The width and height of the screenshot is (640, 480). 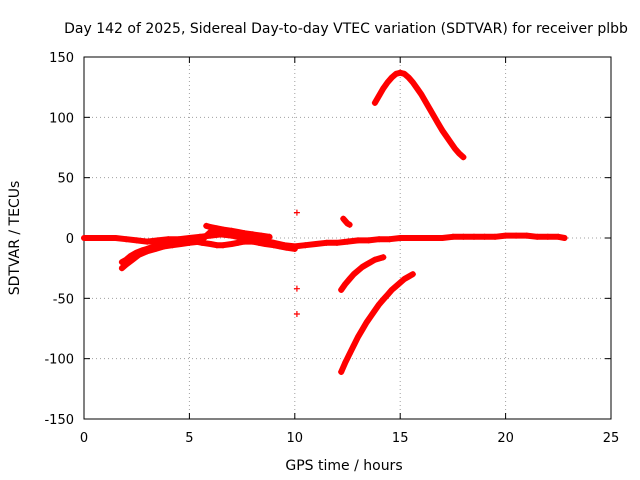 What do you see at coordinates (70, 239) in the screenshot?
I see `y-tick-label: 0` at bounding box center [70, 239].